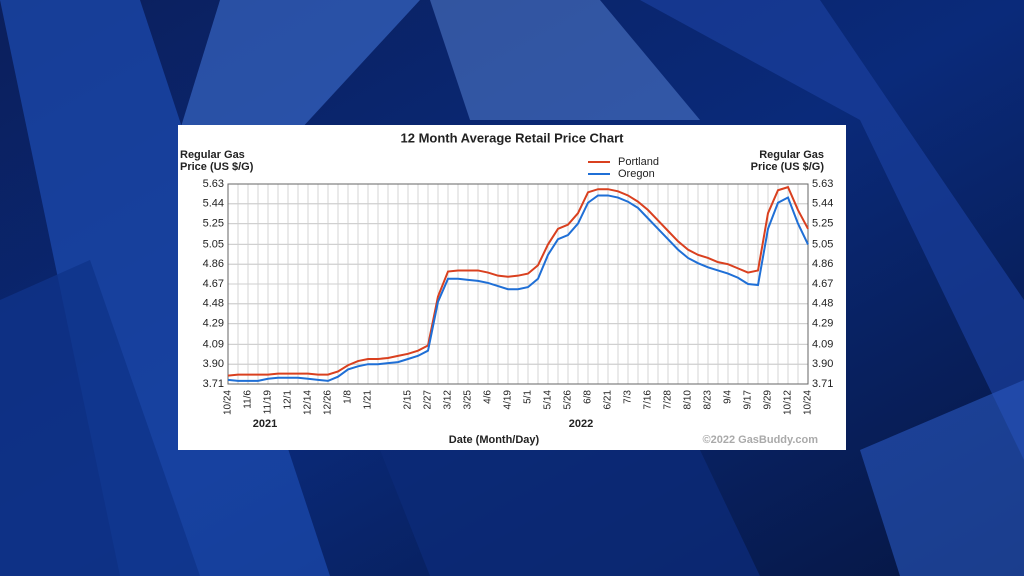 The width and height of the screenshot is (1024, 581). Describe the element at coordinates (213, 184) in the screenshot. I see `y-tick-label: 5.63` at that location.